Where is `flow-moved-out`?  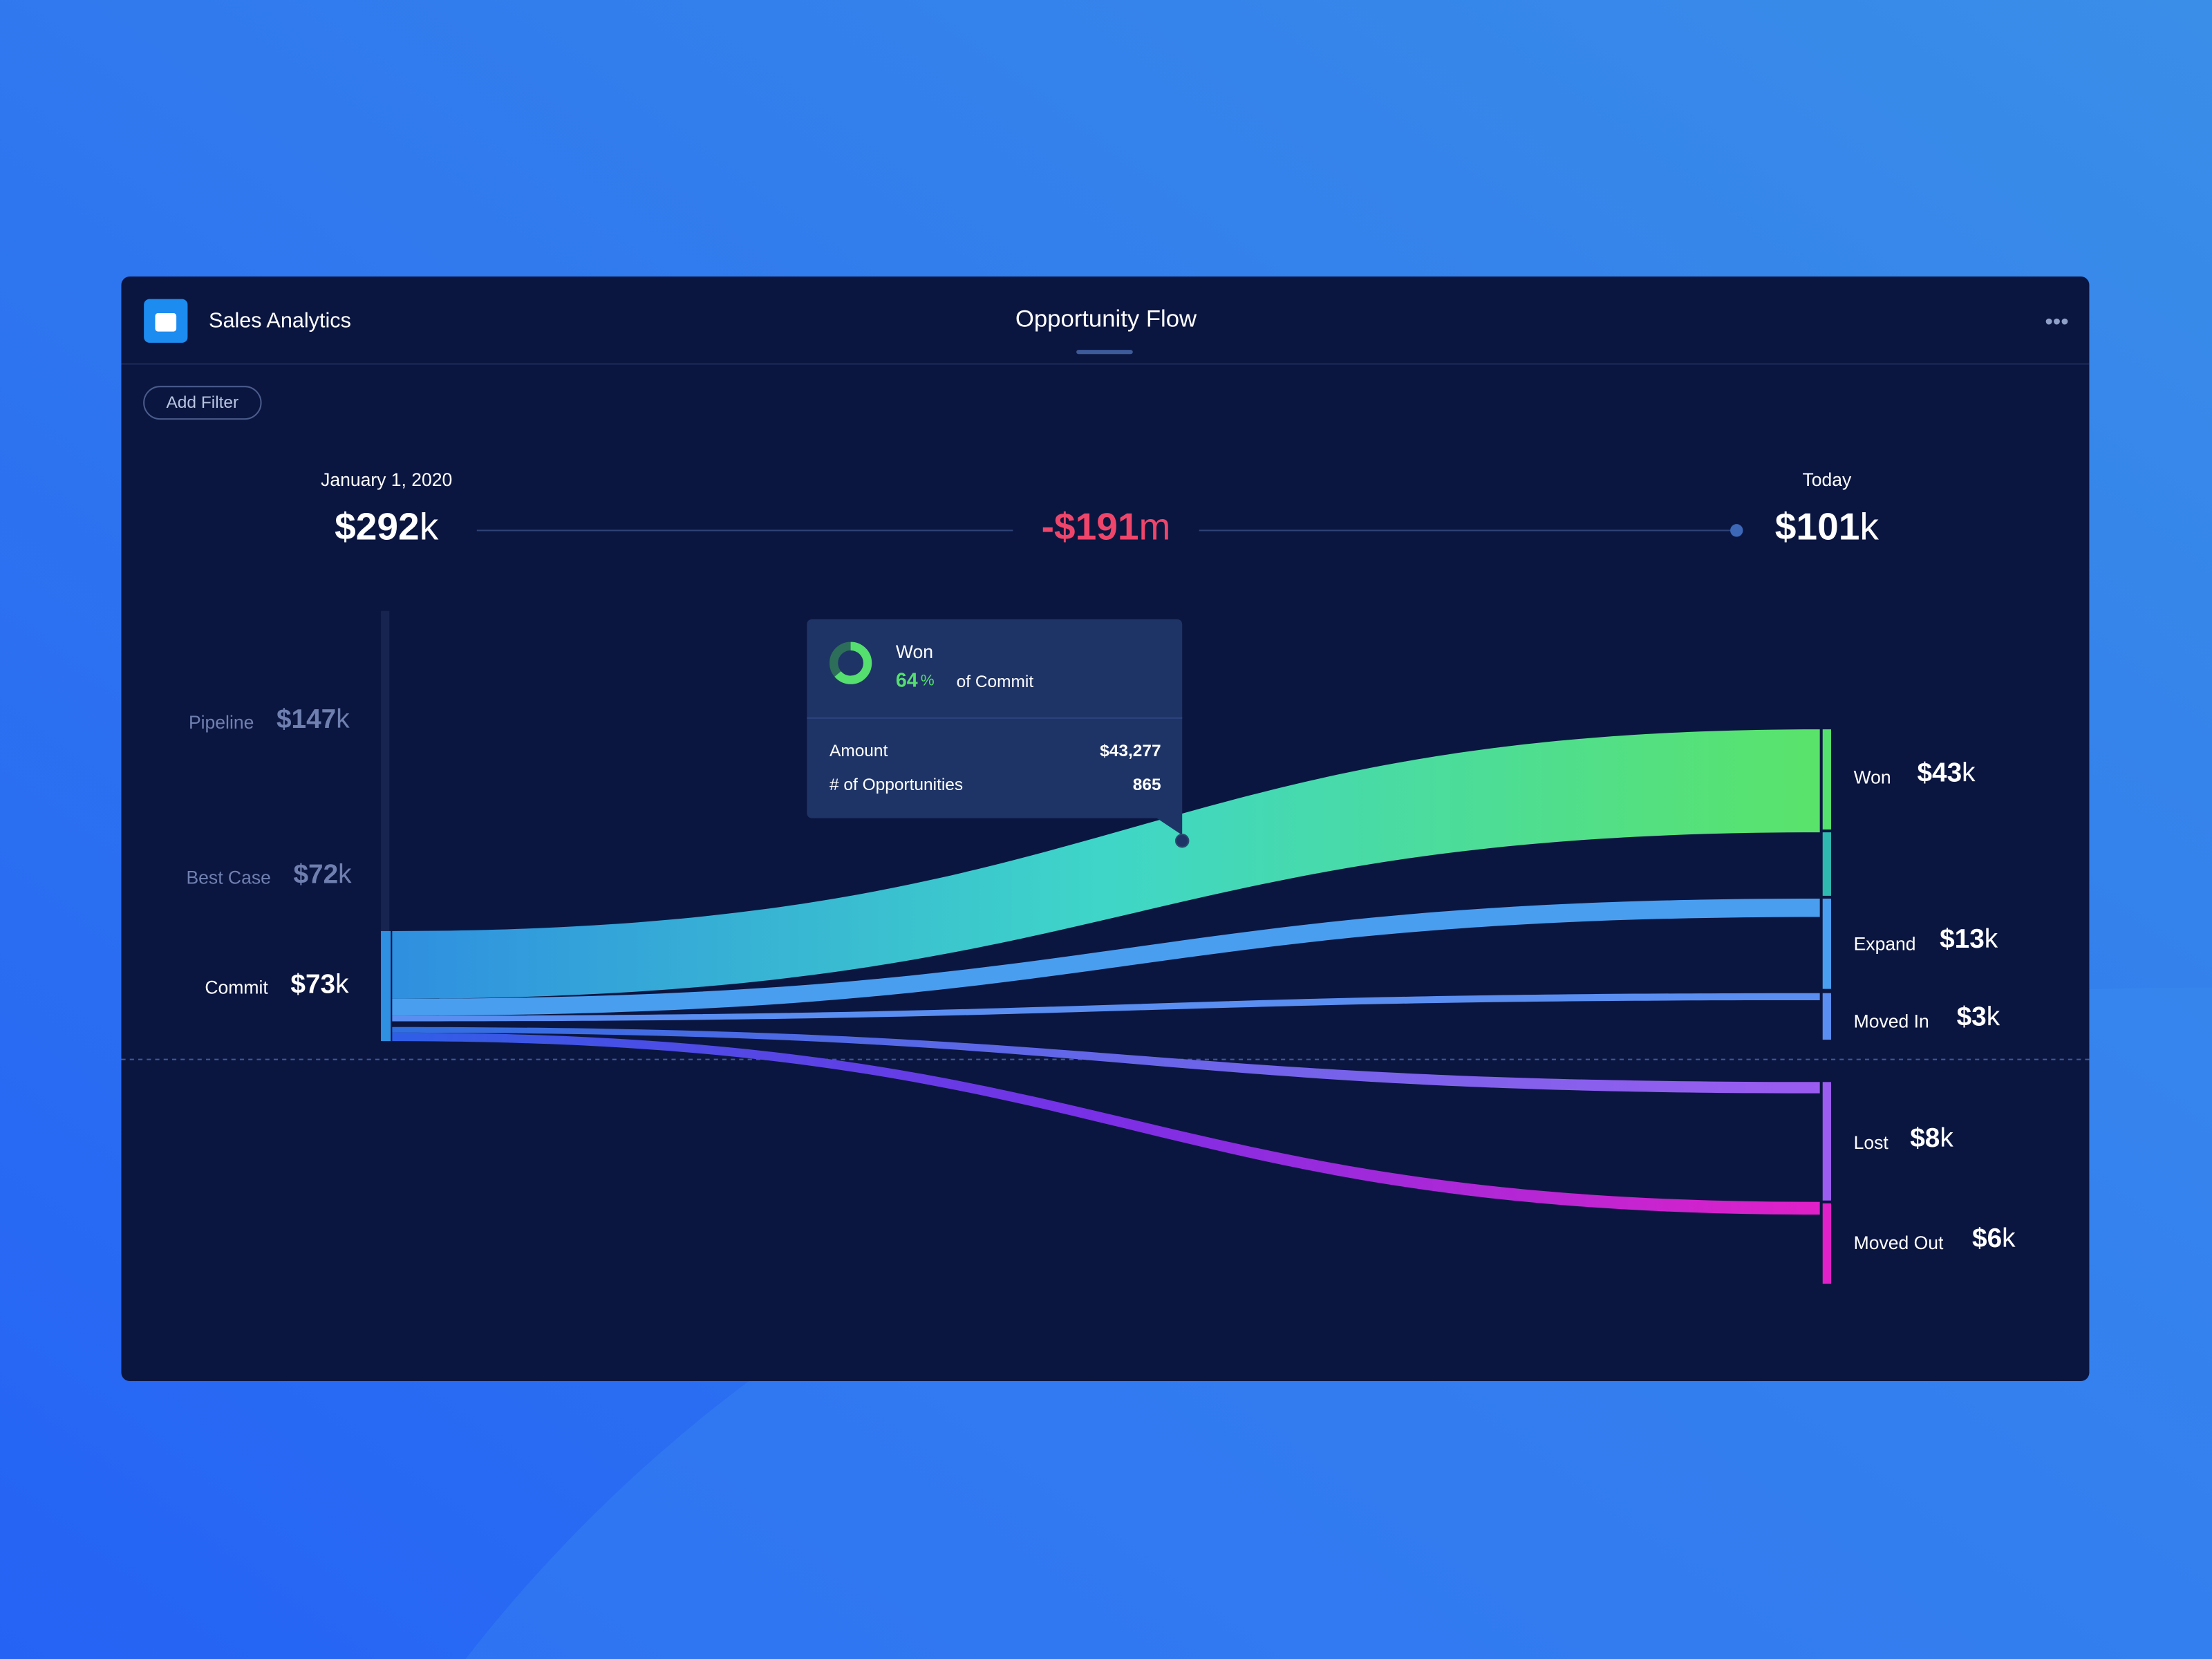 flow-moved-out is located at coordinates (1106, 1124).